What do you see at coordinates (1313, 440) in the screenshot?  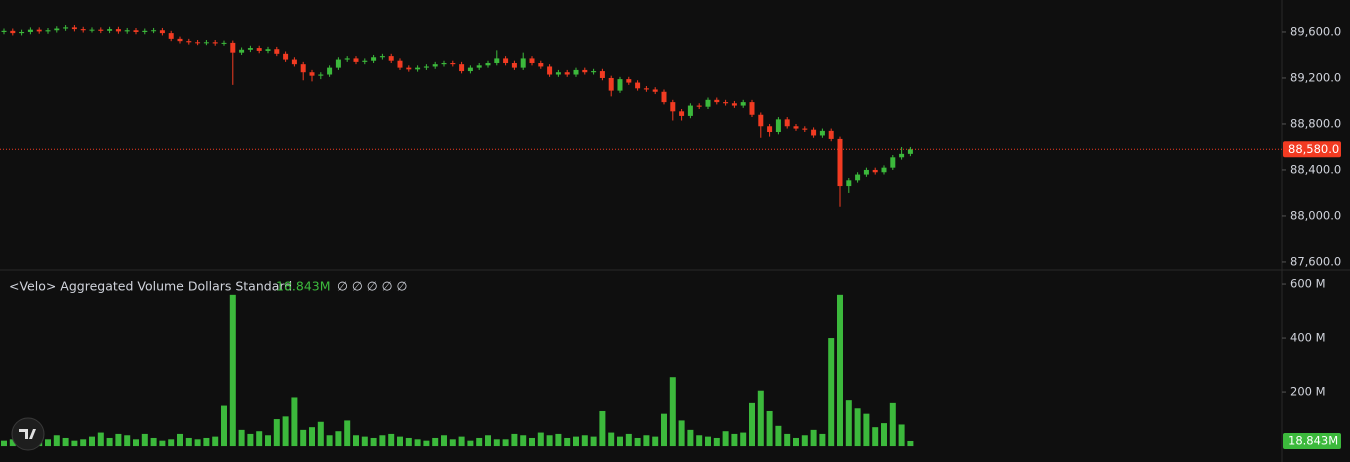 I see `last-volume-label: 18.843M` at bounding box center [1313, 440].